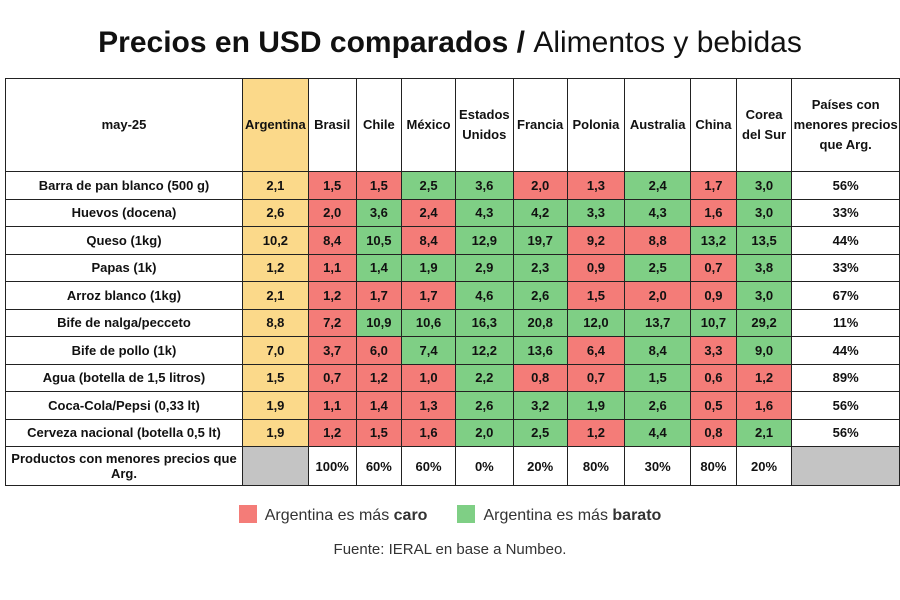 This screenshot has width=900, height=600. What do you see at coordinates (428, 377) in the screenshot?
I see `price-cell: 1,0` at bounding box center [428, 377].